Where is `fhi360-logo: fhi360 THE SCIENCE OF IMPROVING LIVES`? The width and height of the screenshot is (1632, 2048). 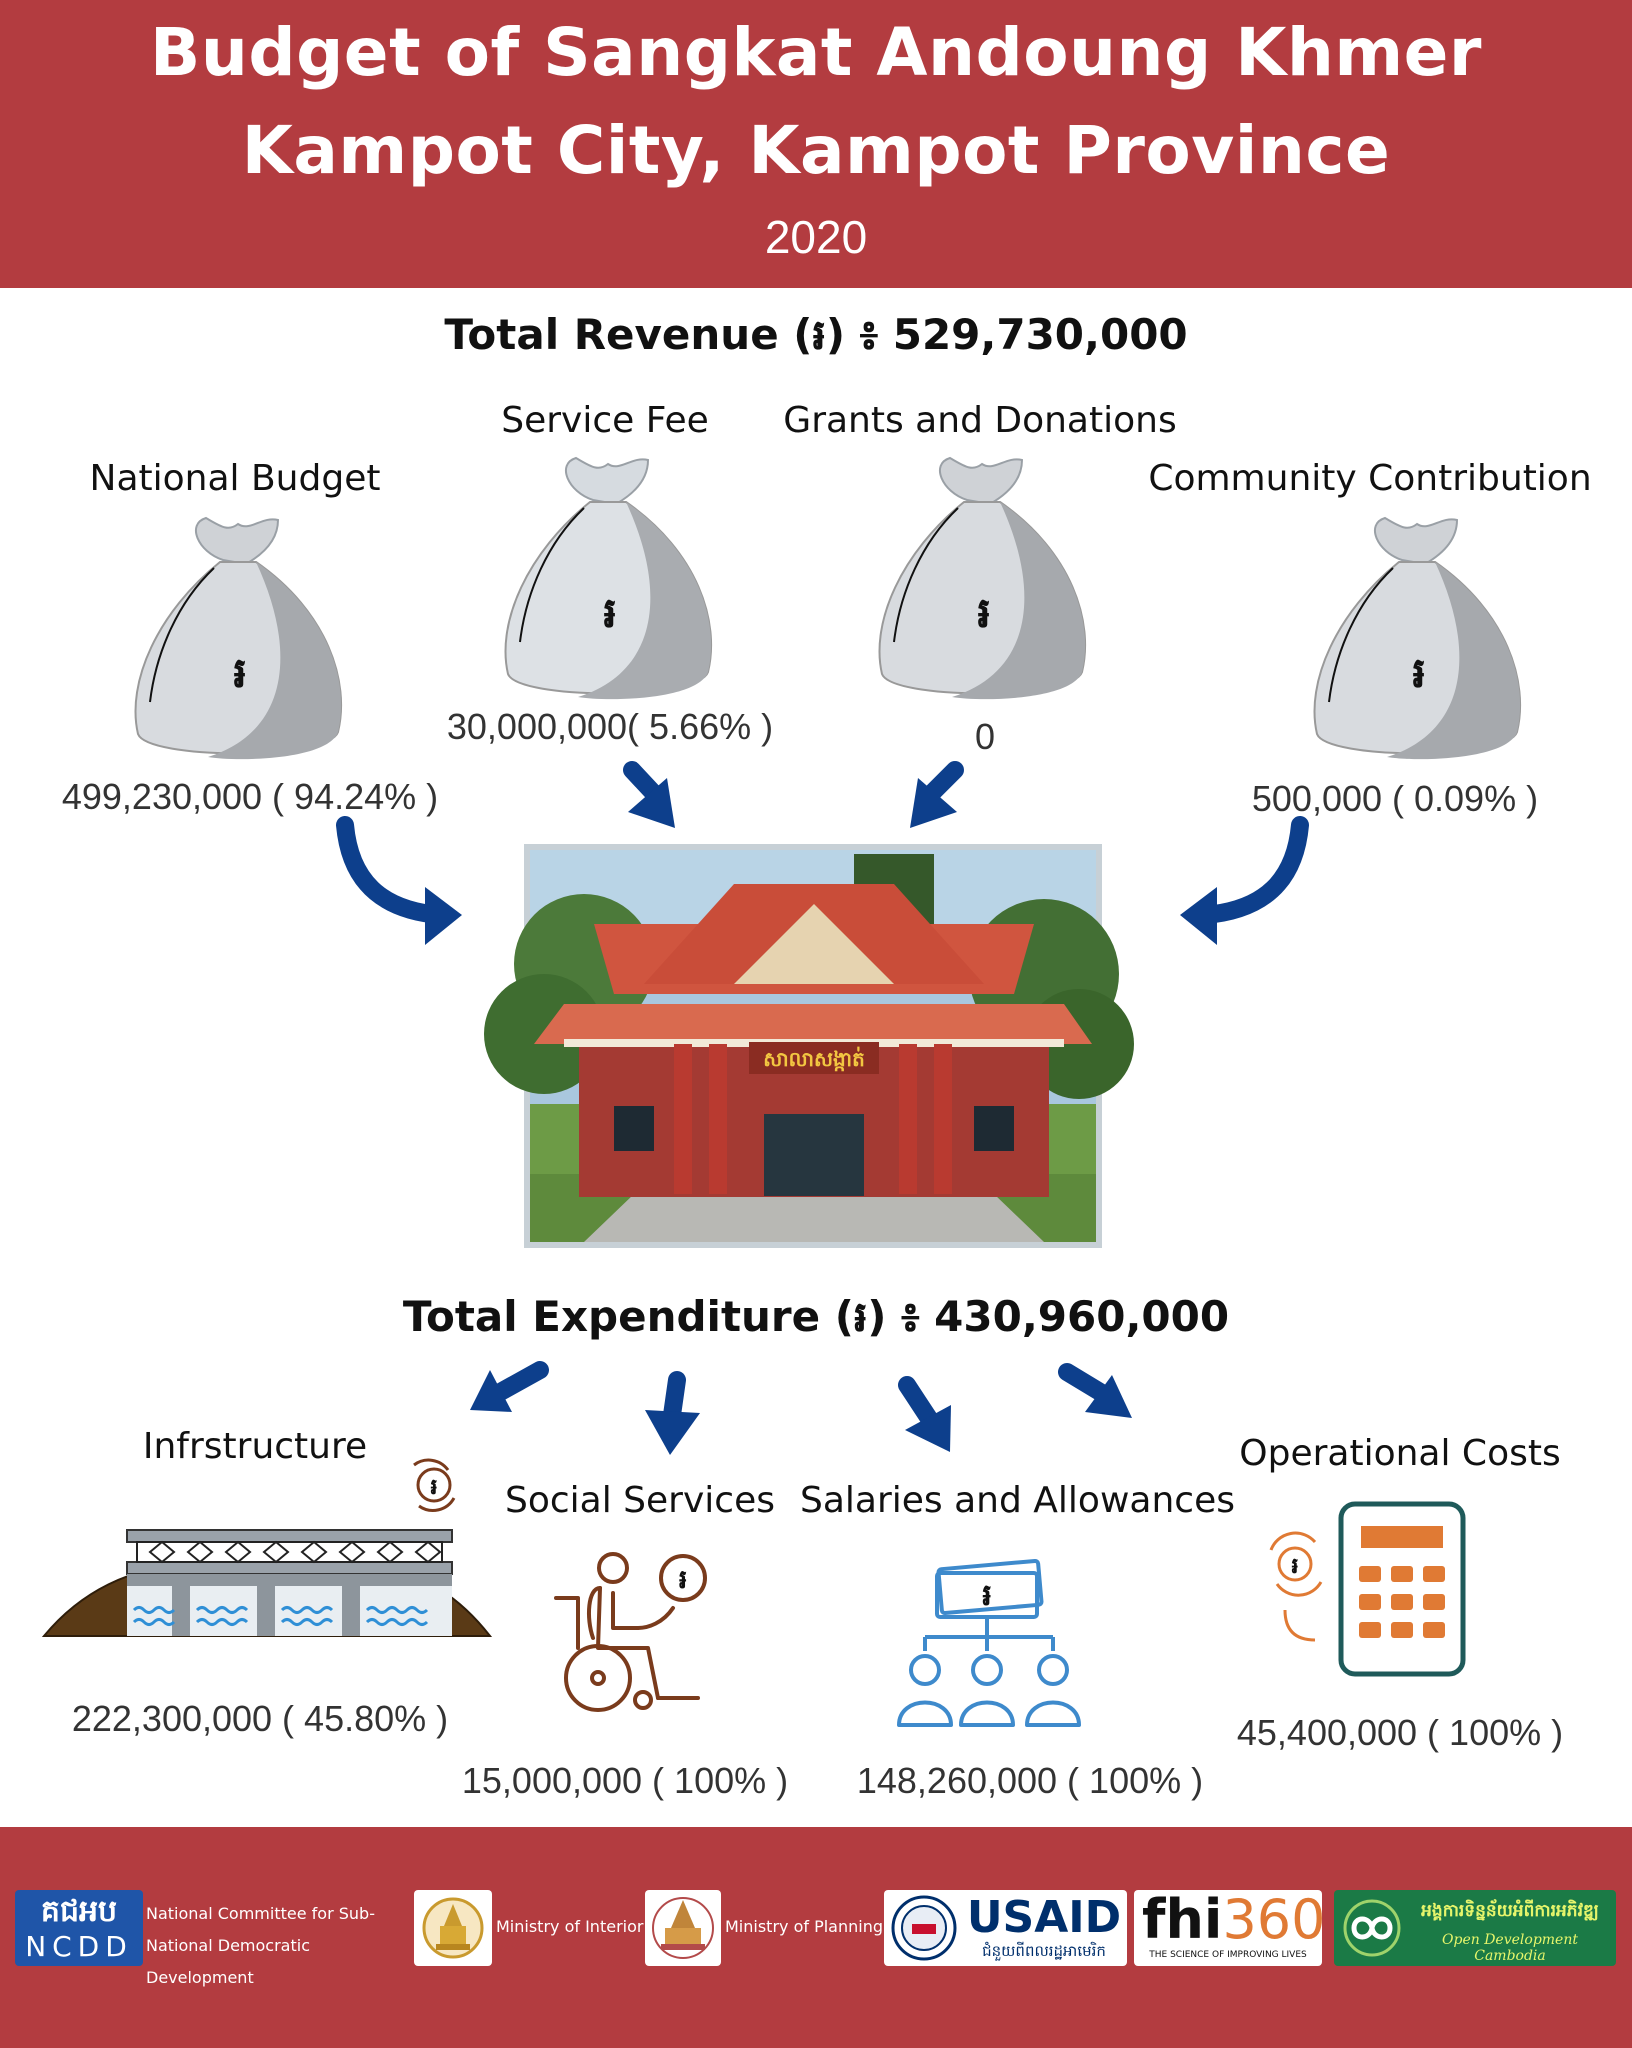
fhi360-logo: fhi360 THE SCIENCE OF IMPROVING LIVES is located at coordinates (1230, 1927).